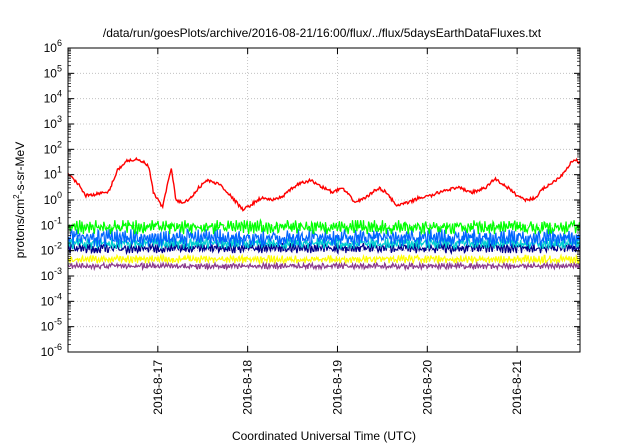 The width and height of the screenshot is (640, 448). I want to click on y-tick-label: 10¹, so click(53, 173).